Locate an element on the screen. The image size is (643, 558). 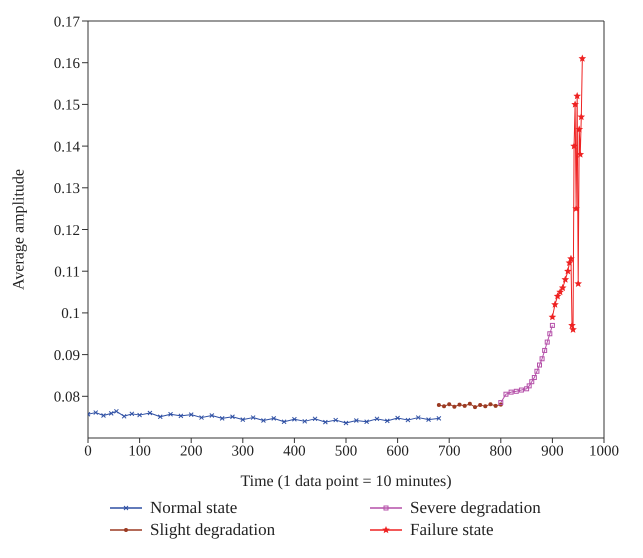
x-tick-label: 600 is located at coordinates (397, 452).